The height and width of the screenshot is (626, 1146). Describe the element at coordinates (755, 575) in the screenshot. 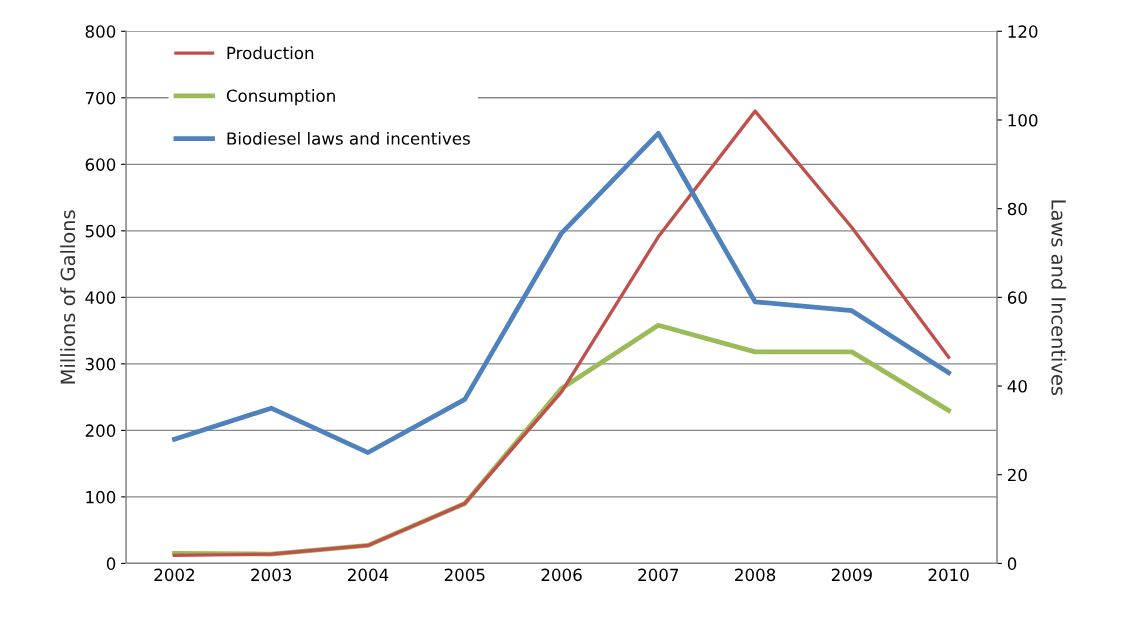

I see `x-tick-label: 2008` at that location.